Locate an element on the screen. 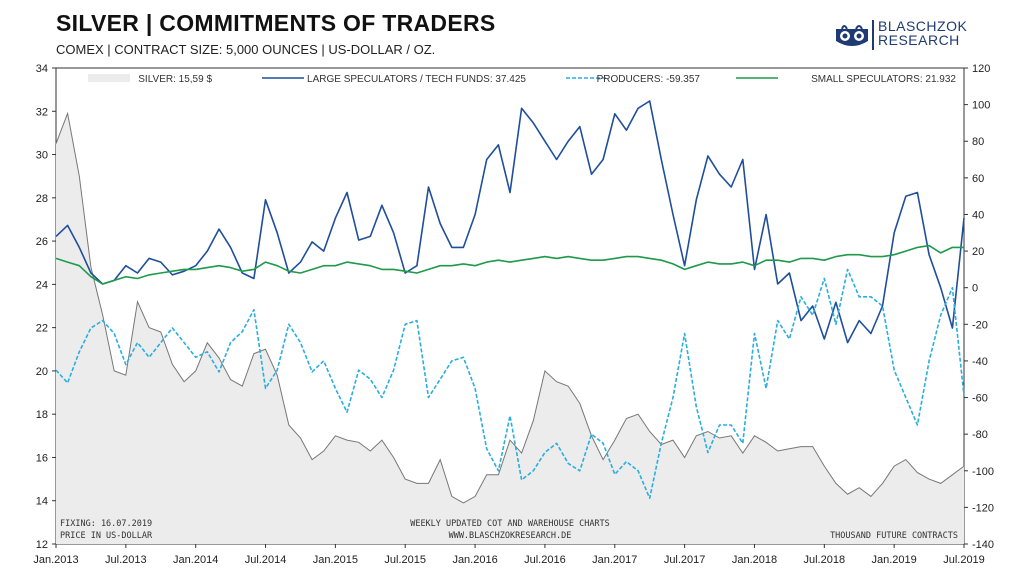 The width and height of the screenshot is (1024, 576). left-tick-label: 28 is located at coordinates (42, 199).